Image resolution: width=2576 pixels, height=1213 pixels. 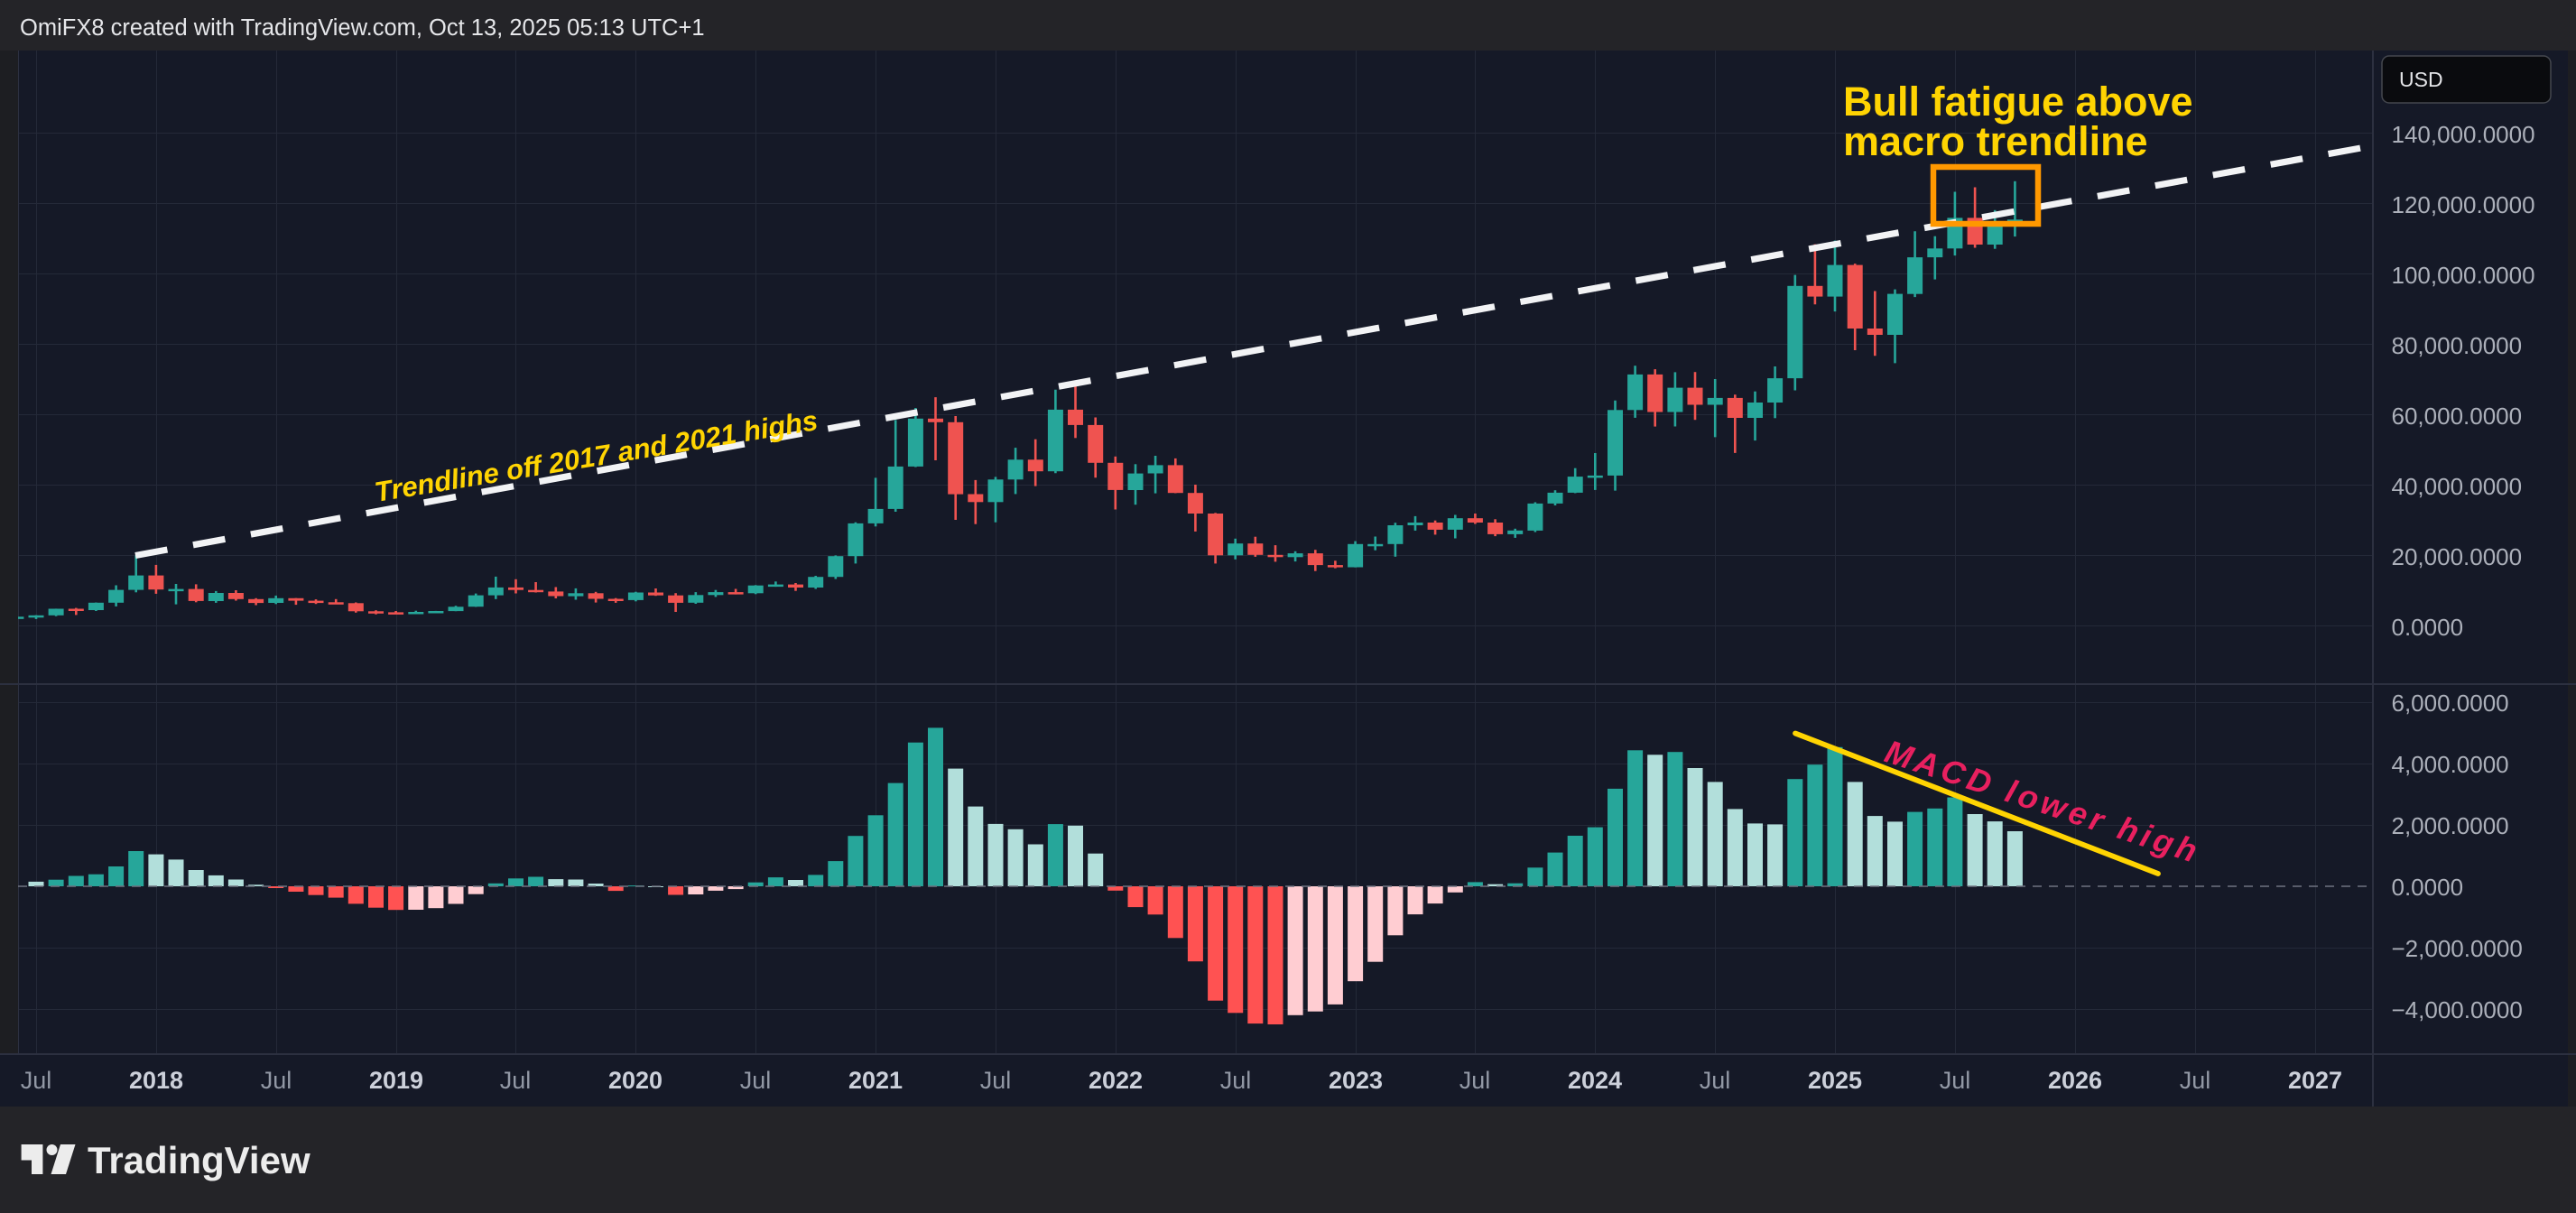 What do you see at coordinates (2450, 764) in the screenshot?
I see `svg-text: 4,000.0000` at bounding box center [2450, 764].